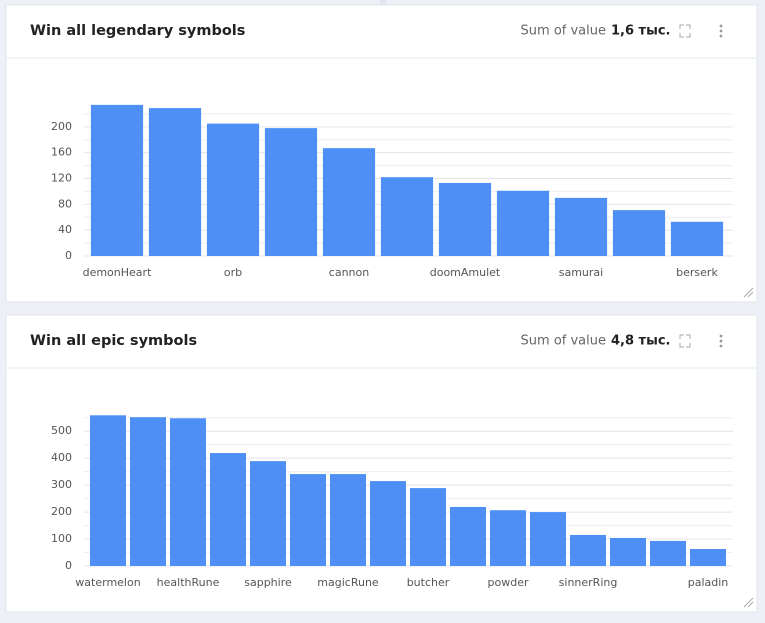 The height and width of the screenshot is (623, 765). I want to click on x-tick-label: sinnerRing, so click(588, 582).